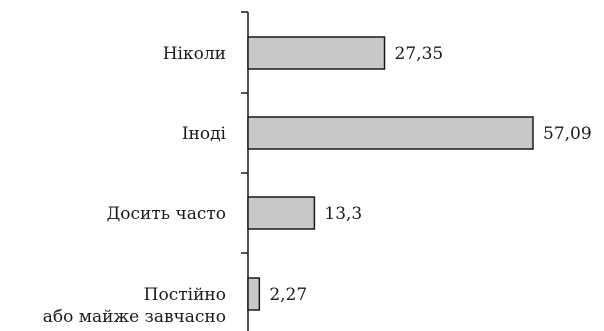 The image size is (604, 331). I want to click on category-label-postiino-line2: або майже завчасно, so click(134, 317).